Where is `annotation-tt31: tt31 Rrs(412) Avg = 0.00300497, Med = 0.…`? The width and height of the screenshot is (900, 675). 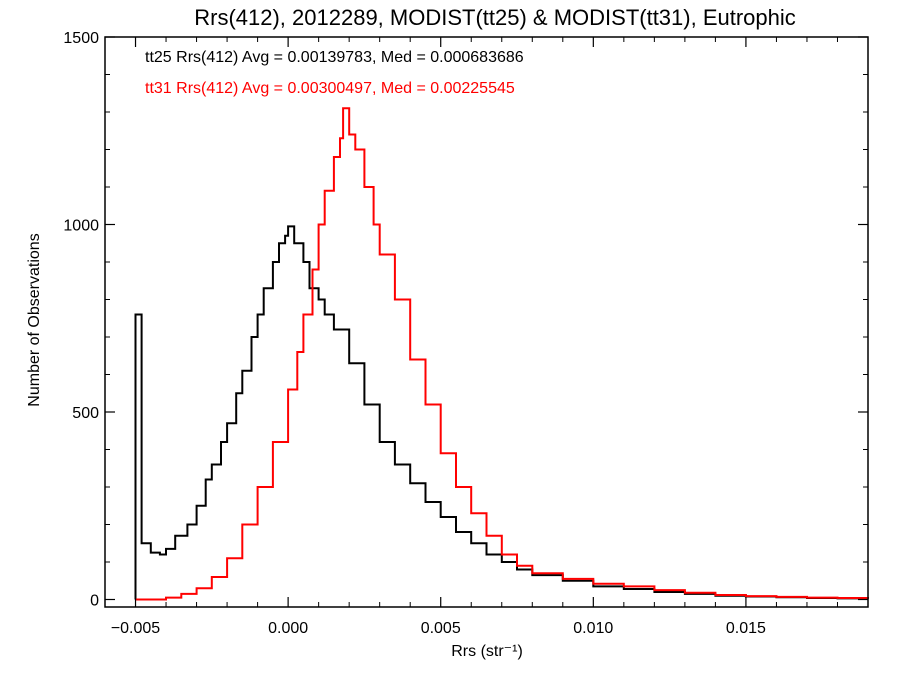 annotation-tt31: tt31 Rrs(412) Avg = 0.00300497, Med = 0.… is located at coordinates (330, 88).